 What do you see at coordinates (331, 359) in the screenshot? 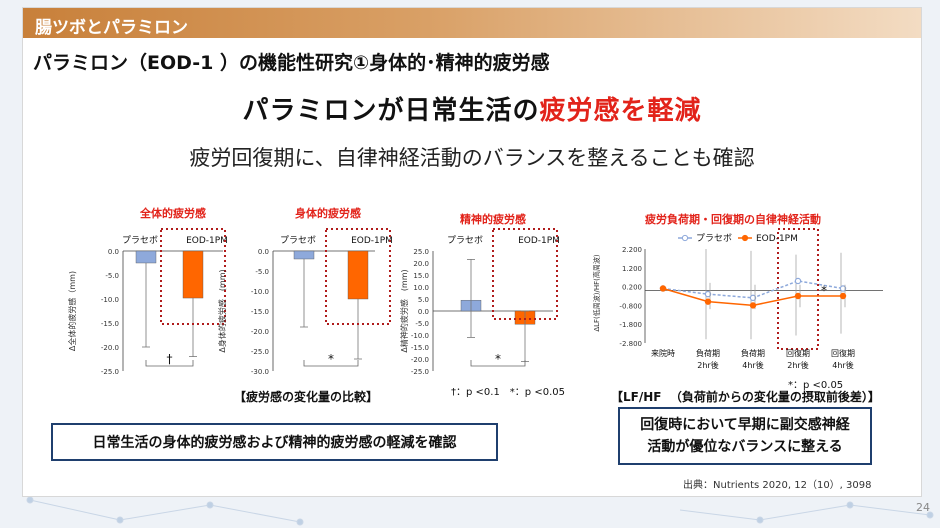
I see `significance-marker-2: *` at bounding box center [331, 359].